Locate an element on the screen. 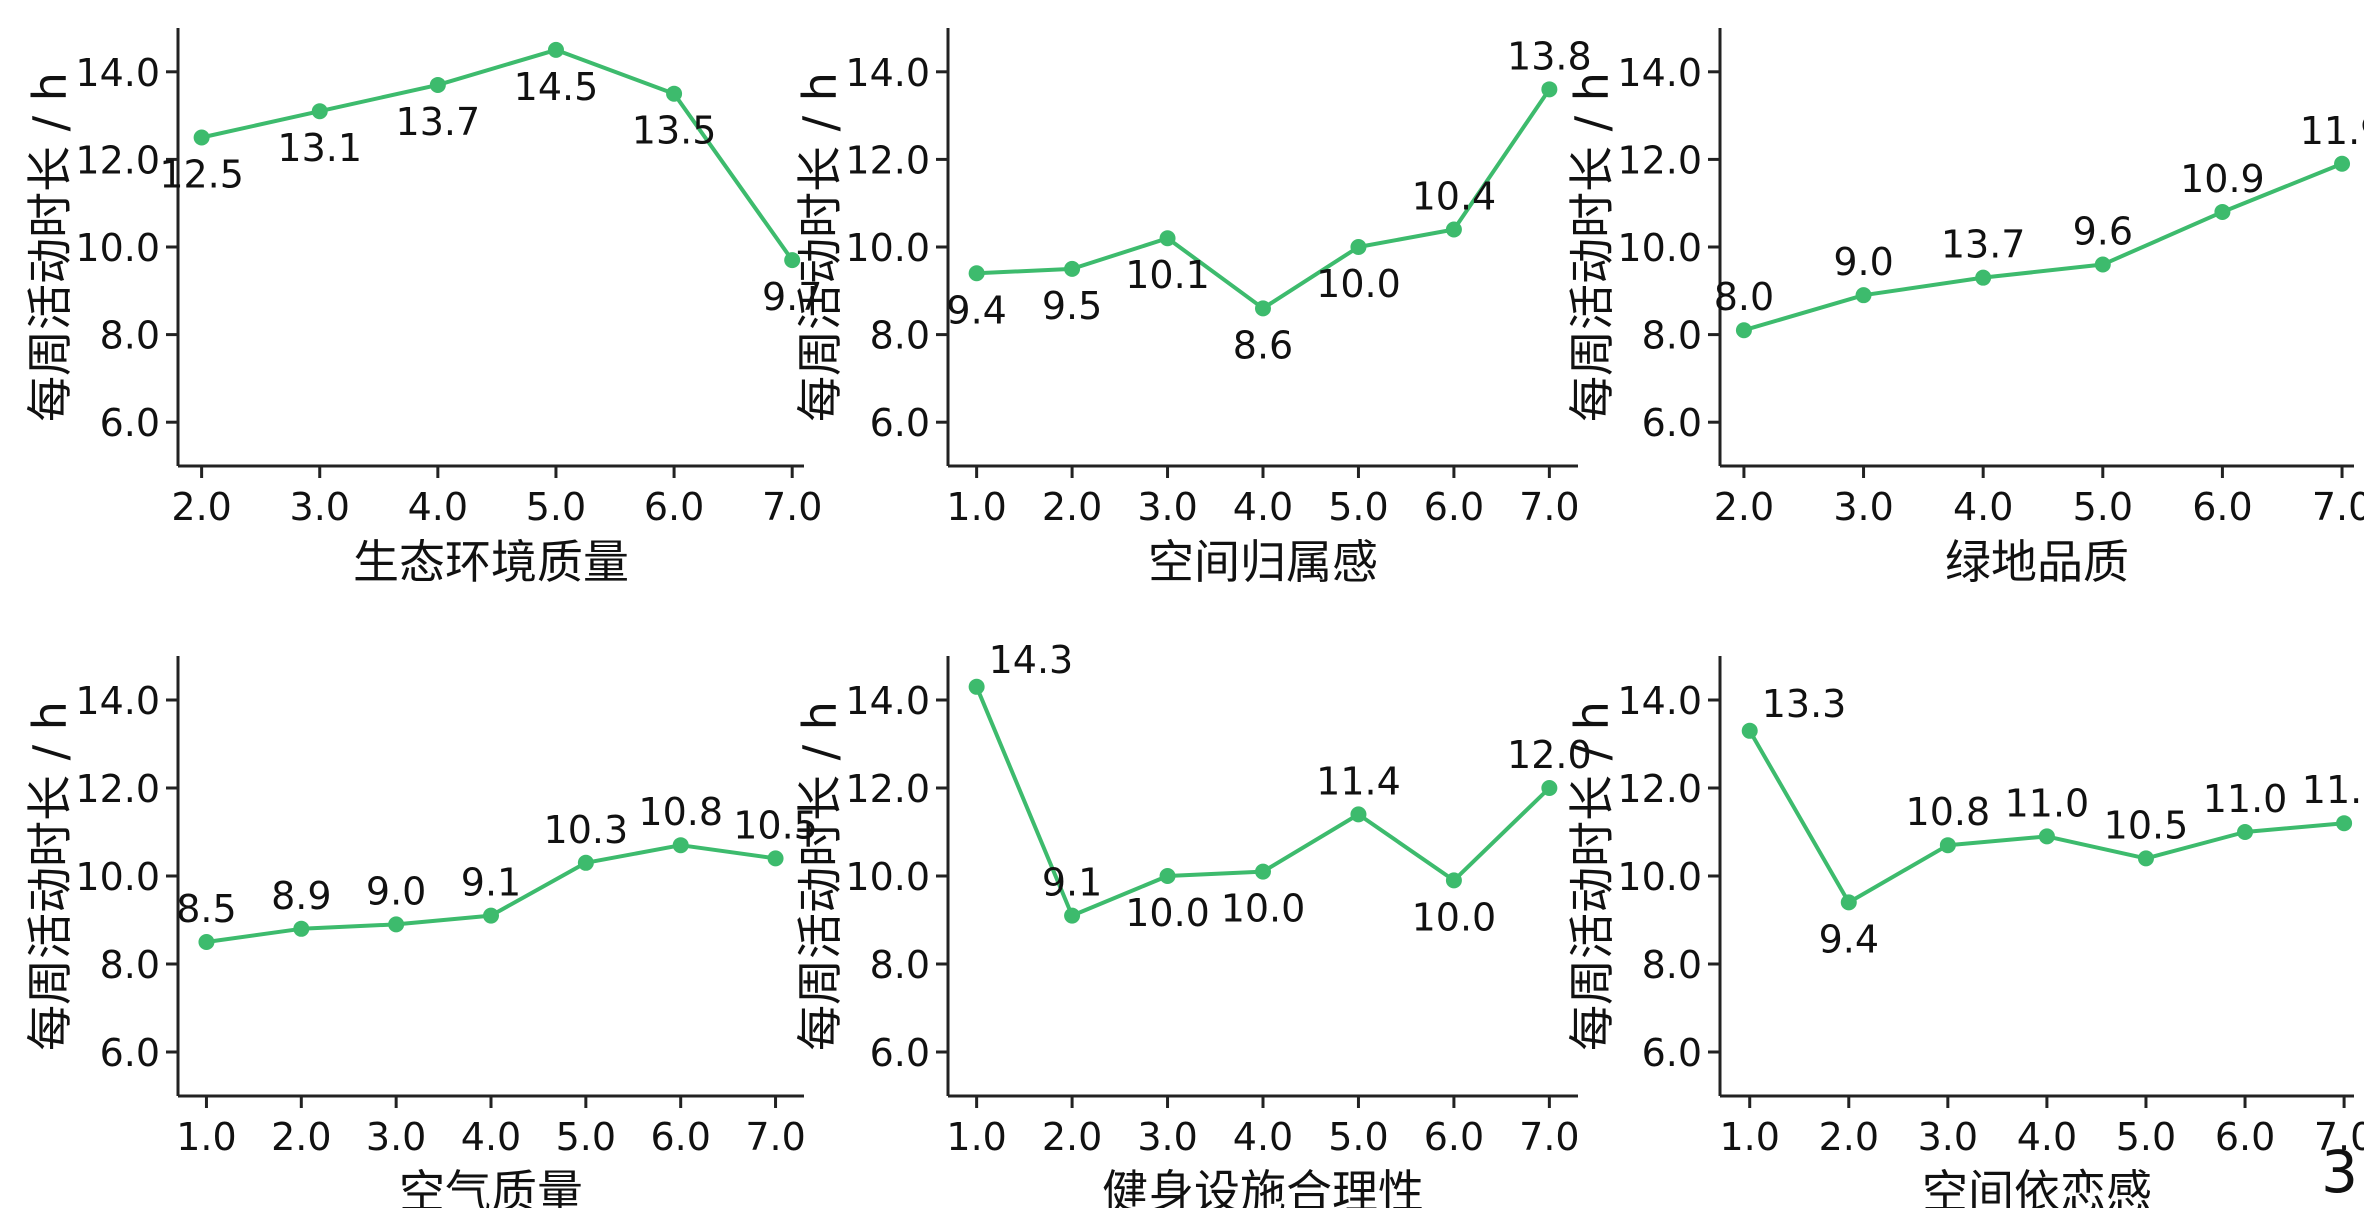 The image size is (2364, 1208). data-label: 14.5 is located at coordinates (556, 87).